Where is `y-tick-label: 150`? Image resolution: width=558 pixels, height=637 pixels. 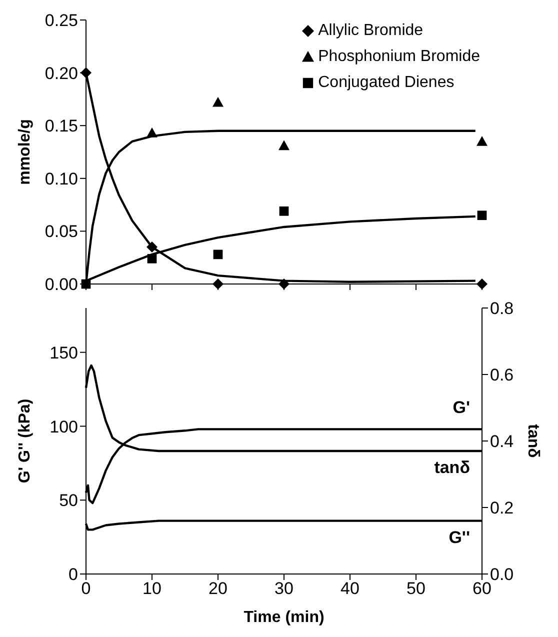
y-tick-label: 150 is located at coordinates (64, 352).